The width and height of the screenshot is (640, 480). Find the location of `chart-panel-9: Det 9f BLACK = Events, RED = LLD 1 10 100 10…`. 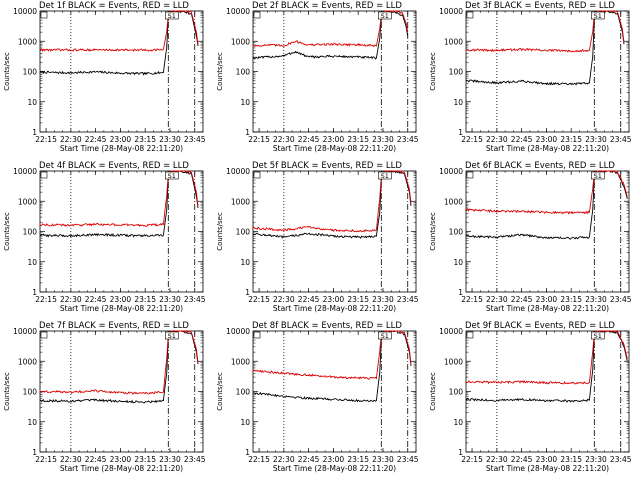

chart-panel-9: Det 9f BLACK = Events, RED = LLD 1 10 100 10… is located at coordinates (530, 397).